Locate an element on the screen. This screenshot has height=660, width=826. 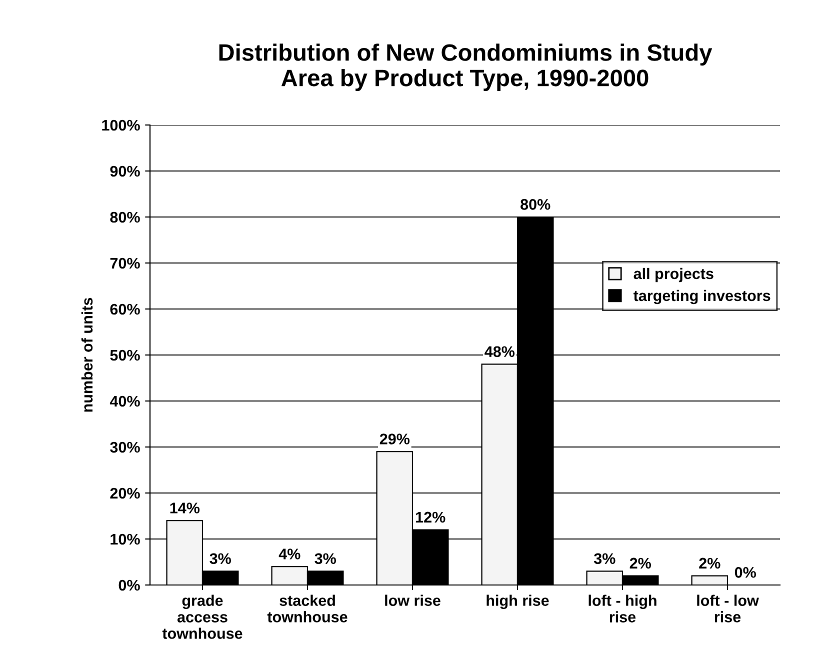
data-label: 12% is located at coordinates (431, 517).